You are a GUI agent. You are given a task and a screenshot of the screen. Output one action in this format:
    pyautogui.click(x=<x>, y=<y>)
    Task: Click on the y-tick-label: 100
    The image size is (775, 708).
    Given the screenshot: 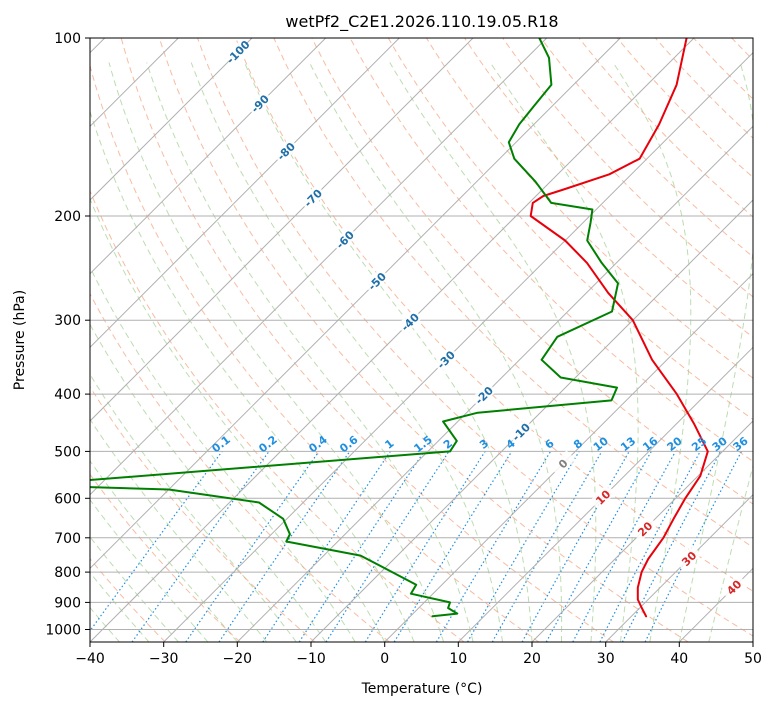 What is the action you would take?
    pyautogui.click(x=67, y=39)
    